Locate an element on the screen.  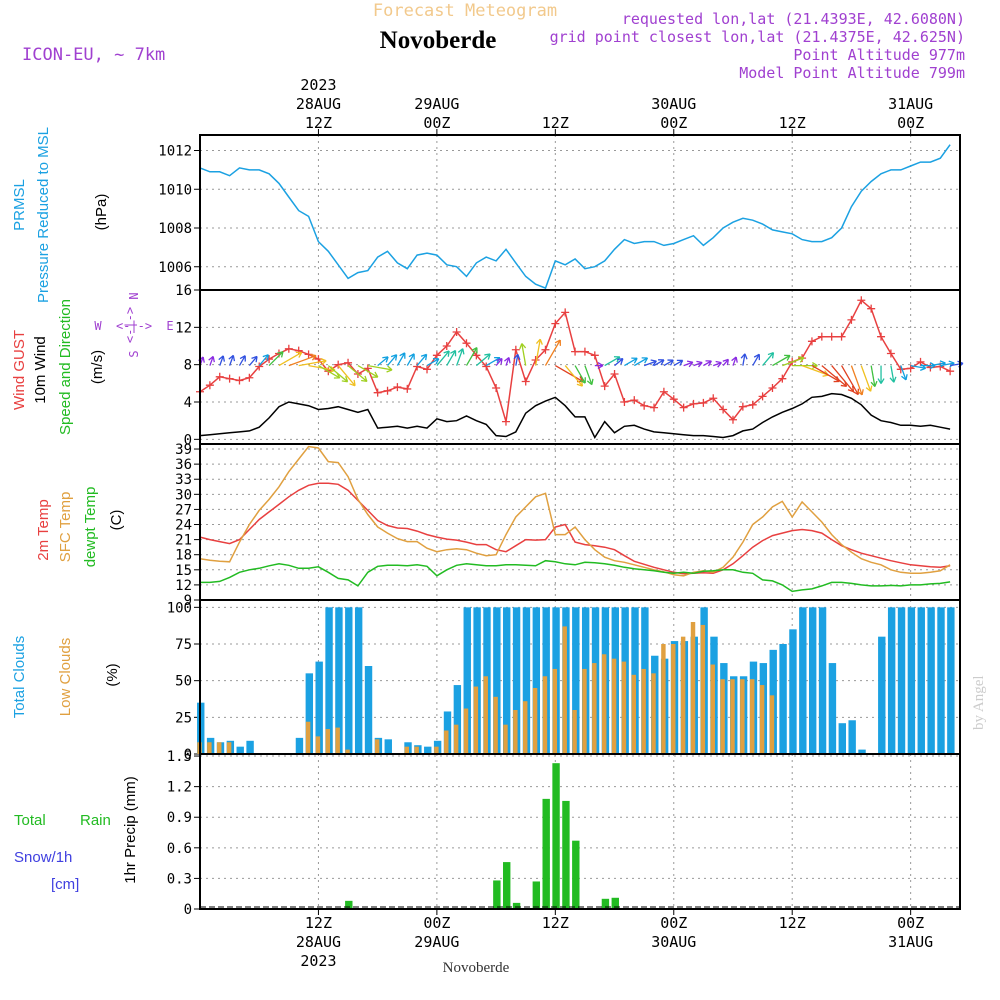
time-label: 12Z is located at coordinates (555, 123).